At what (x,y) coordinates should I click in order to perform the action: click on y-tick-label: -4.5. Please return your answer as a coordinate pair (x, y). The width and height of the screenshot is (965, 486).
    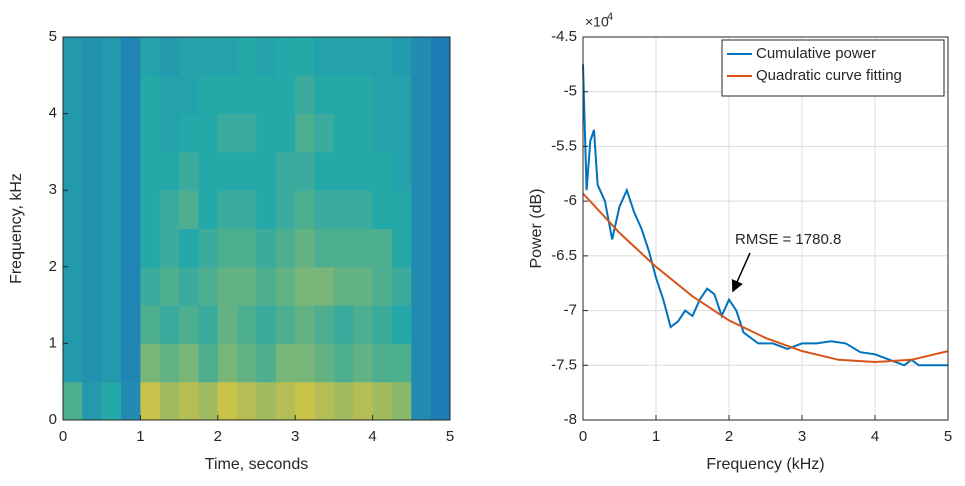
    Looking at the image, I should click on (564, 36).